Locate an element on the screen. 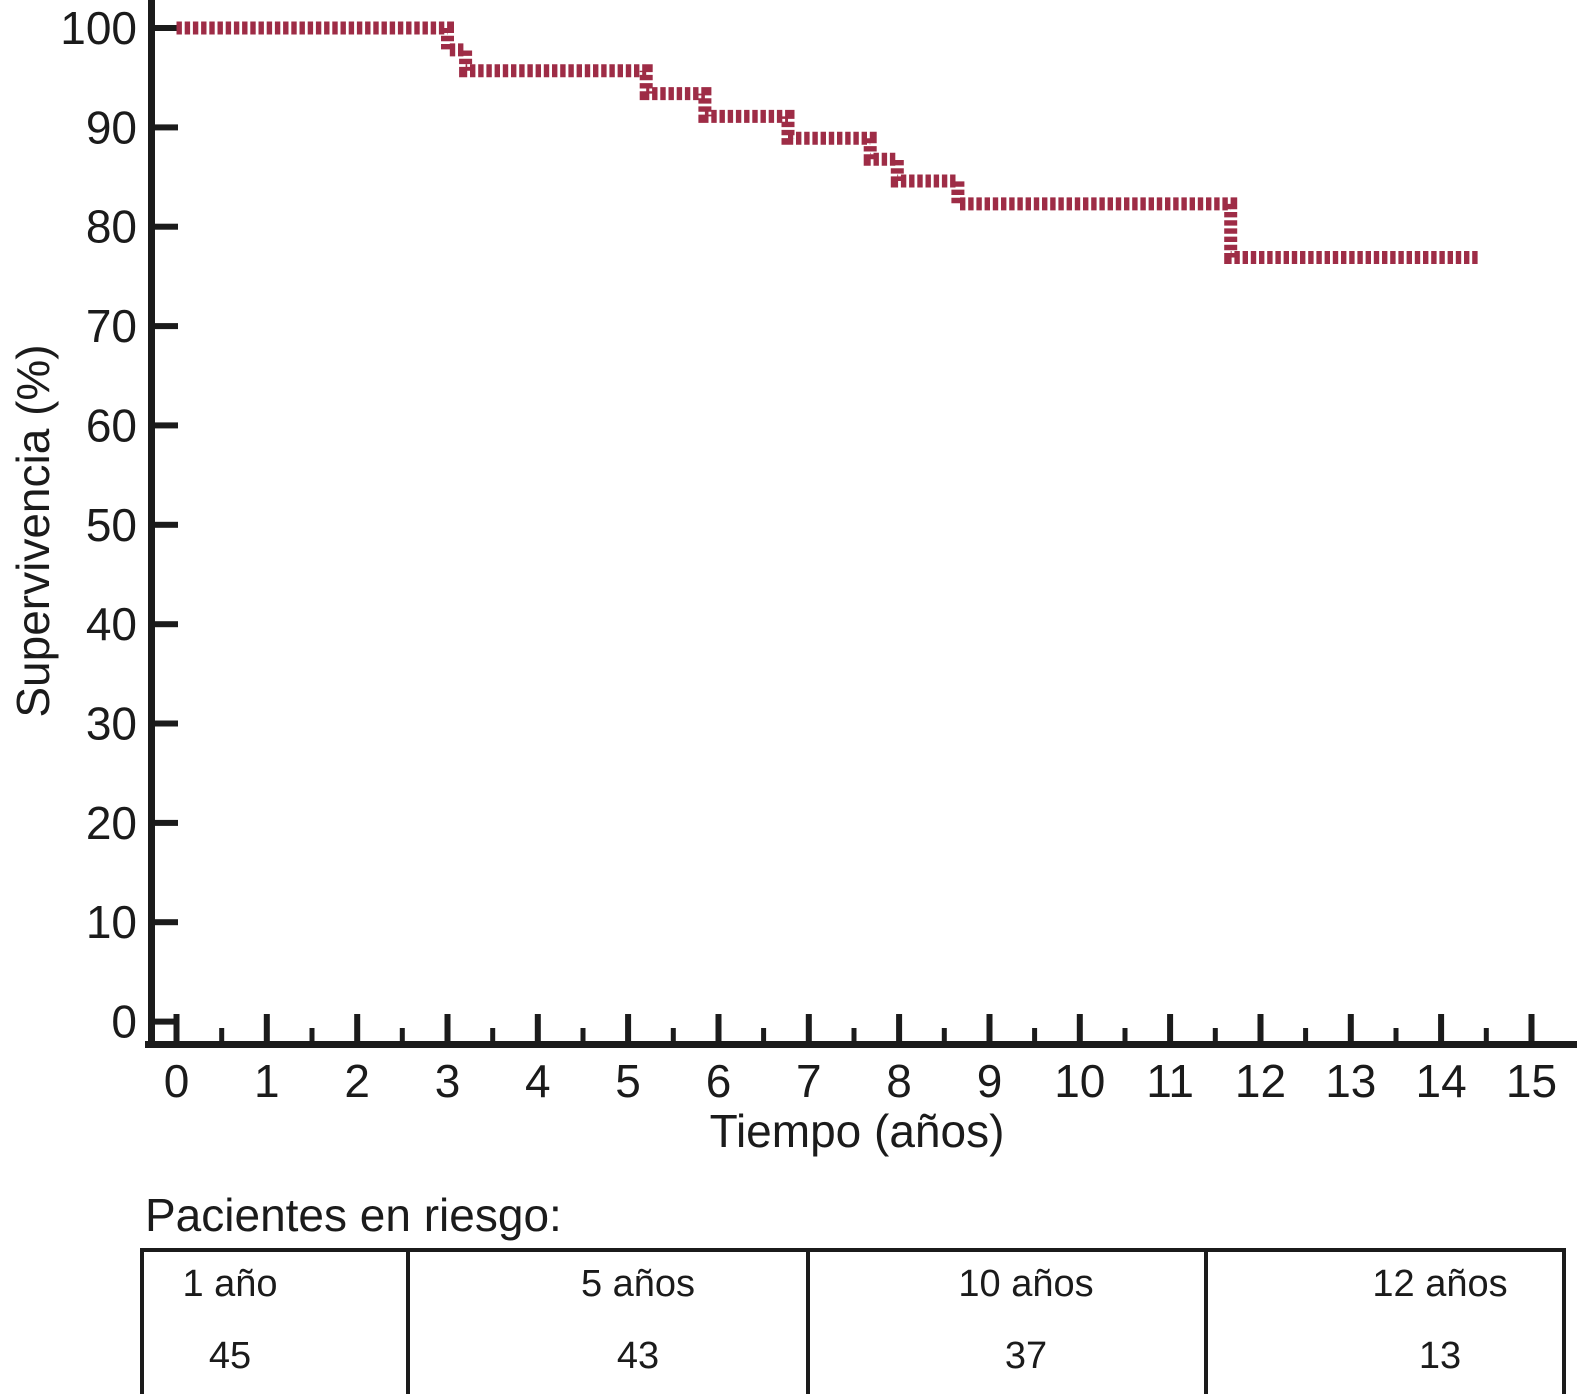 Image resolution: width=1577 pixels, height=1394 pixels. x-tick-label: 13 is located at coordinates (1350, 1081).